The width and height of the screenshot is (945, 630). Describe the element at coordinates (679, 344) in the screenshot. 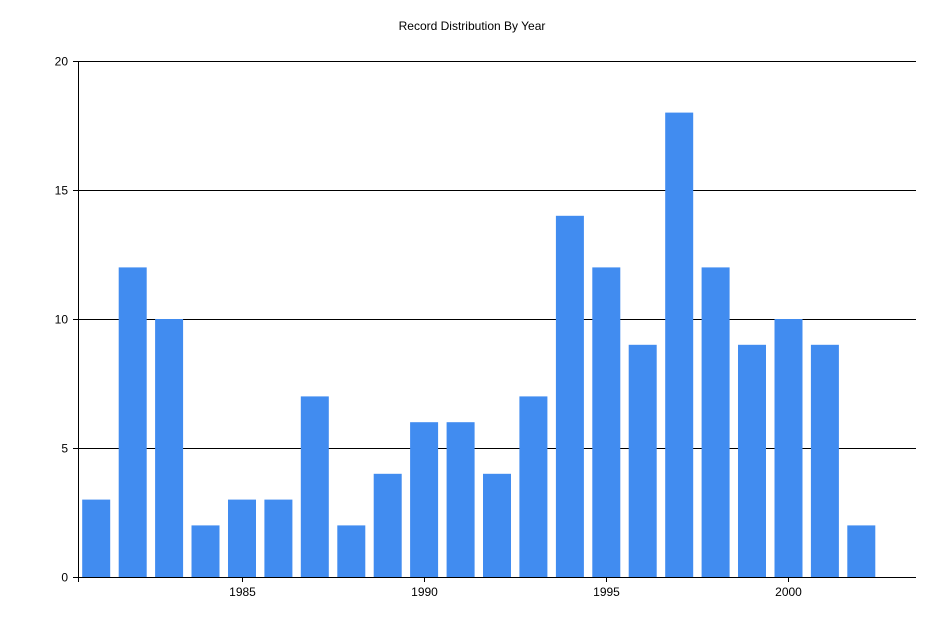

I see `bar-1997` at that location.